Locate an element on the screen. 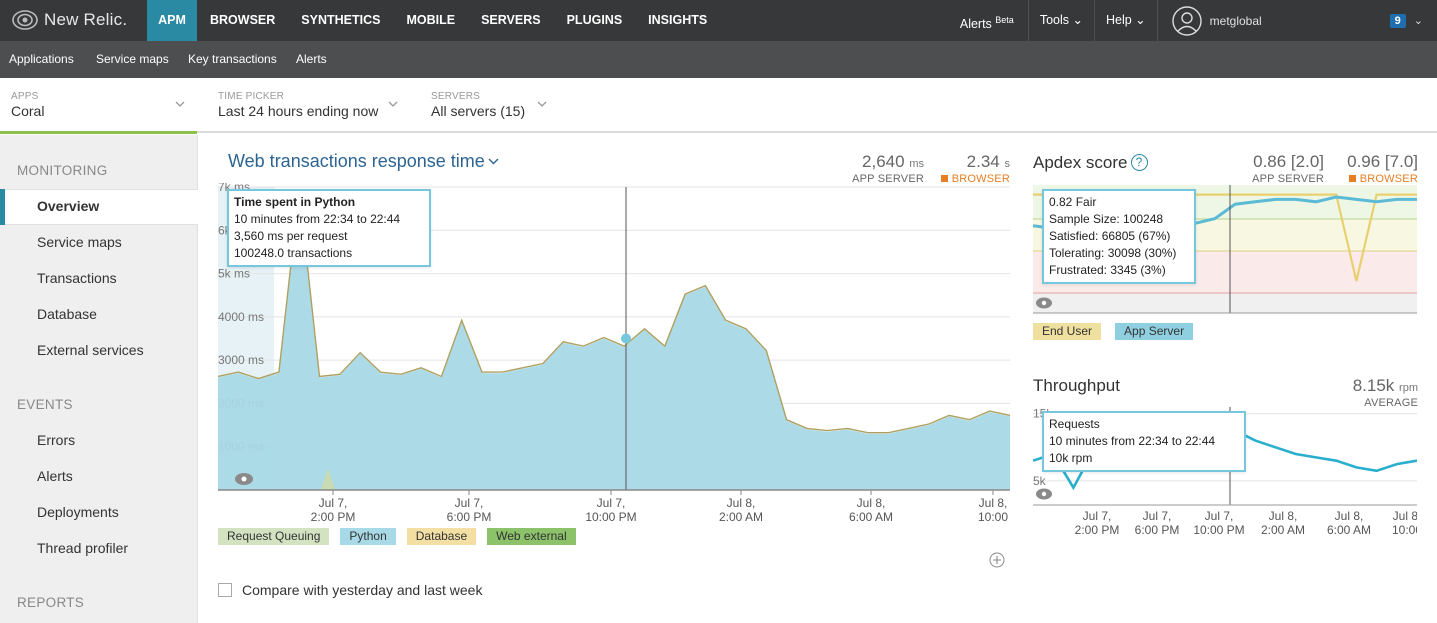  legend-python: Python is located at coordinates (368, 536).